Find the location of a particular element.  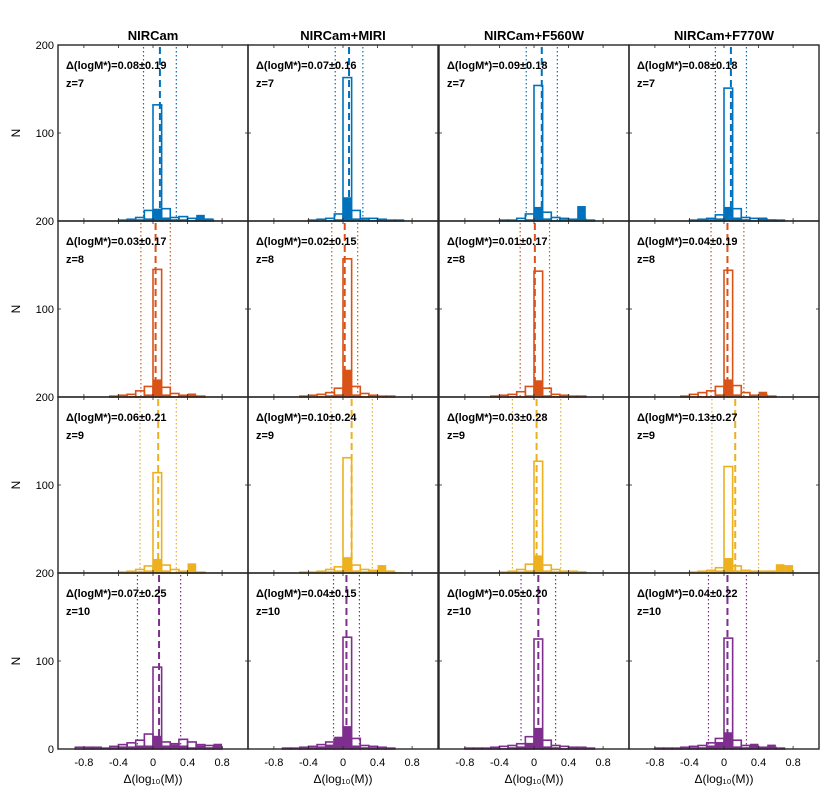

x-tick-label: 0.4 is located at coordinates (568, 763).